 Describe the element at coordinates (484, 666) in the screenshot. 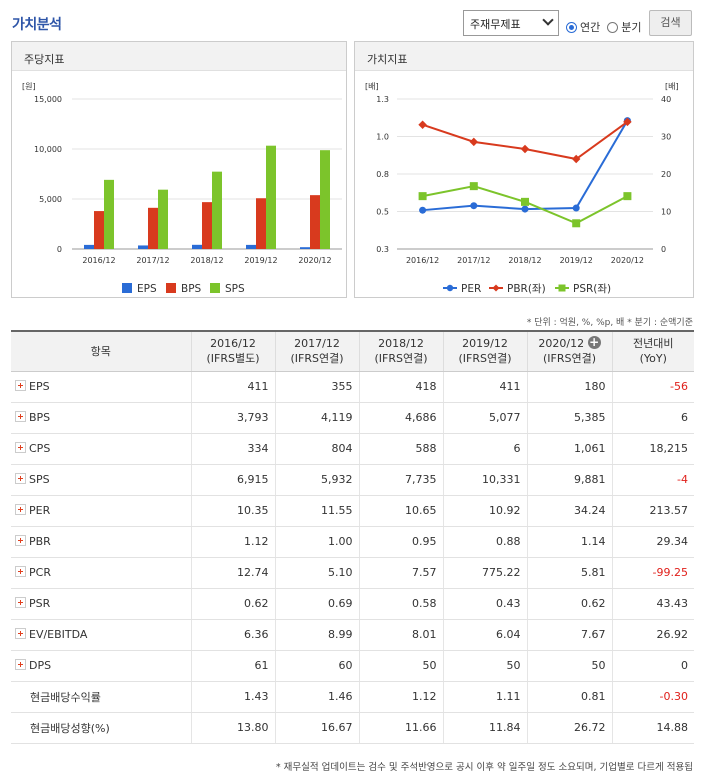

I see `value-cell: 50` at that location.